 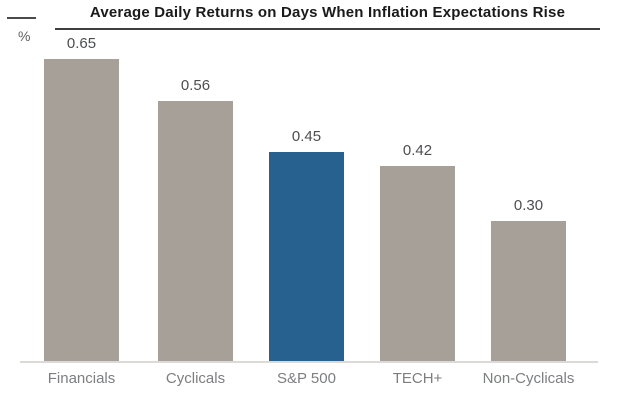 What do you see at coordinates (195, 85) in the screenshot?
I see `value-label-cyclicals: 0.56` at bounding box center [195, 85].